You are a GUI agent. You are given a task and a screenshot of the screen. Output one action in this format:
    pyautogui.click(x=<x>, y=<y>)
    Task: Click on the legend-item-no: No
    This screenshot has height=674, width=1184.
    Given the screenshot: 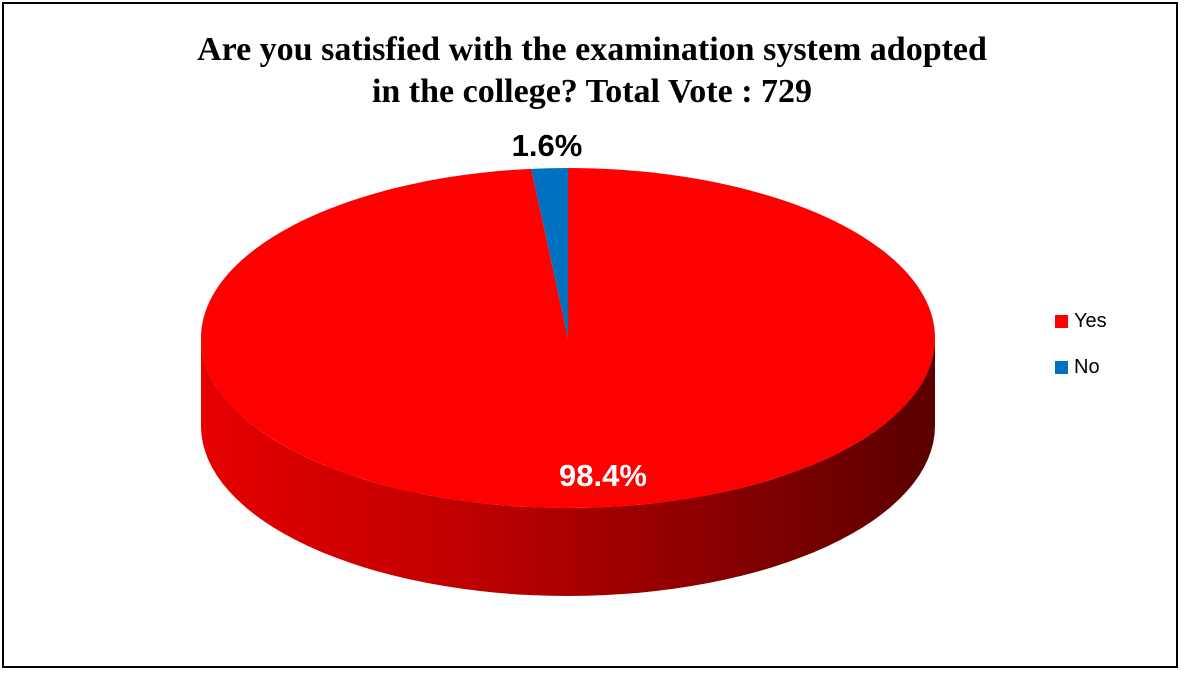 What is the action you would take?
    pyautogui.click(x=1081, y=367)
    